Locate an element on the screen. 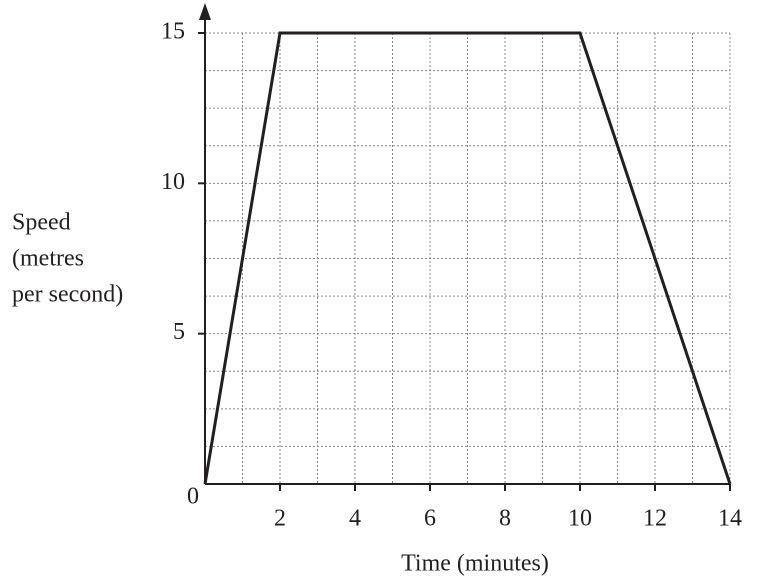 The width and height of the screenshot is (768, 588). x-axis-label: Time (minutes) is located at coordinates (475, 564).